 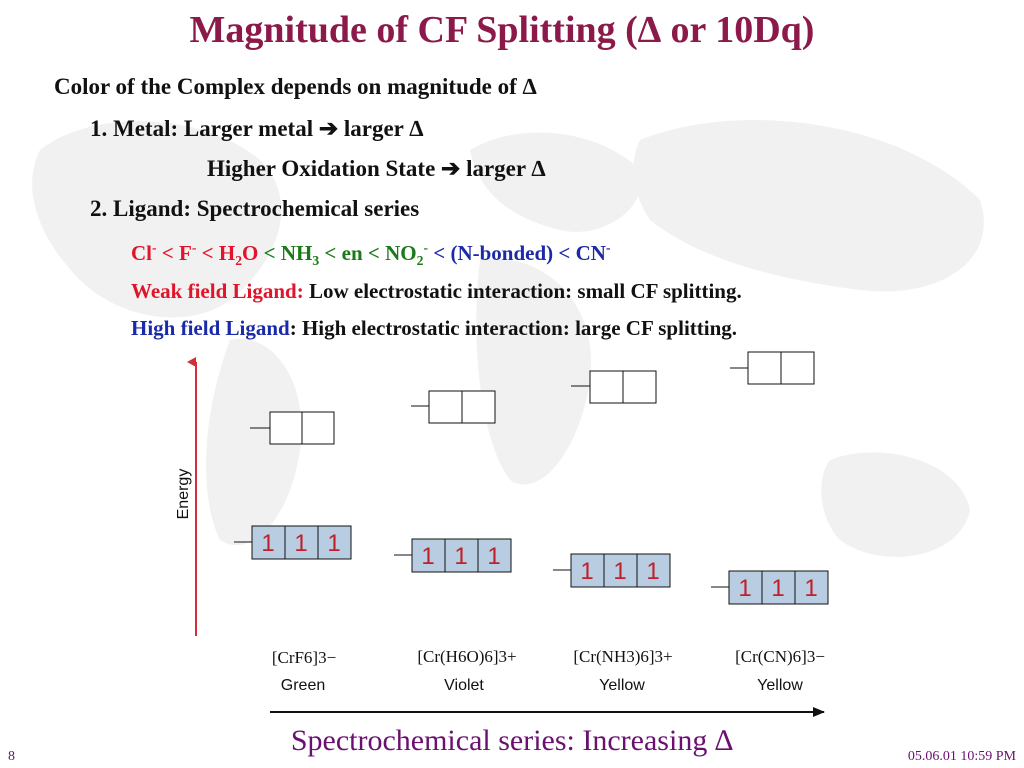 I want to click on ligand-h2o: H2O, so click(x=238, y=255).